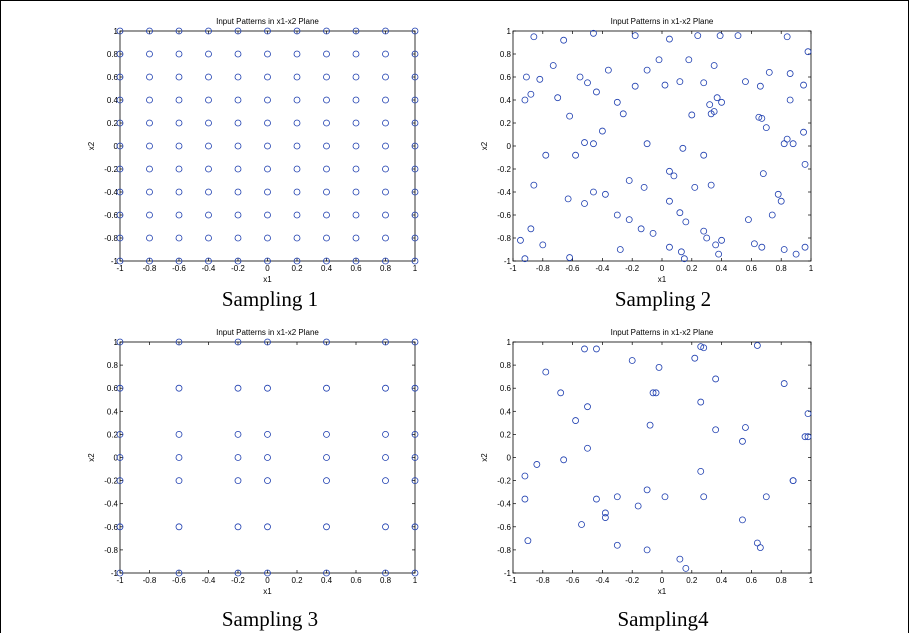 This screenshot has height=633, width=909. Describe the element at coordinates (506, 77) in the screenshot. I see `y-tick-label: 0.6` at that location.